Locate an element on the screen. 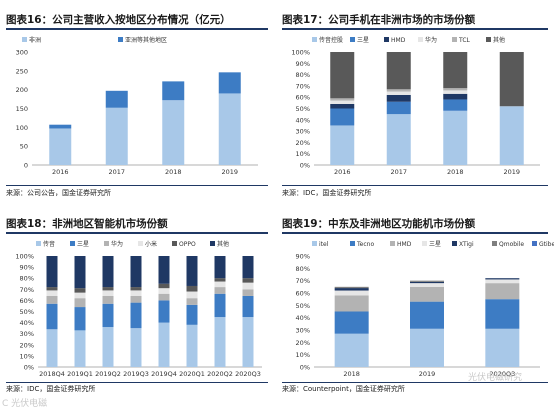 The image size is (554, 411). x-tick-label: 2018Q4 is located at coordinates (52, 374).